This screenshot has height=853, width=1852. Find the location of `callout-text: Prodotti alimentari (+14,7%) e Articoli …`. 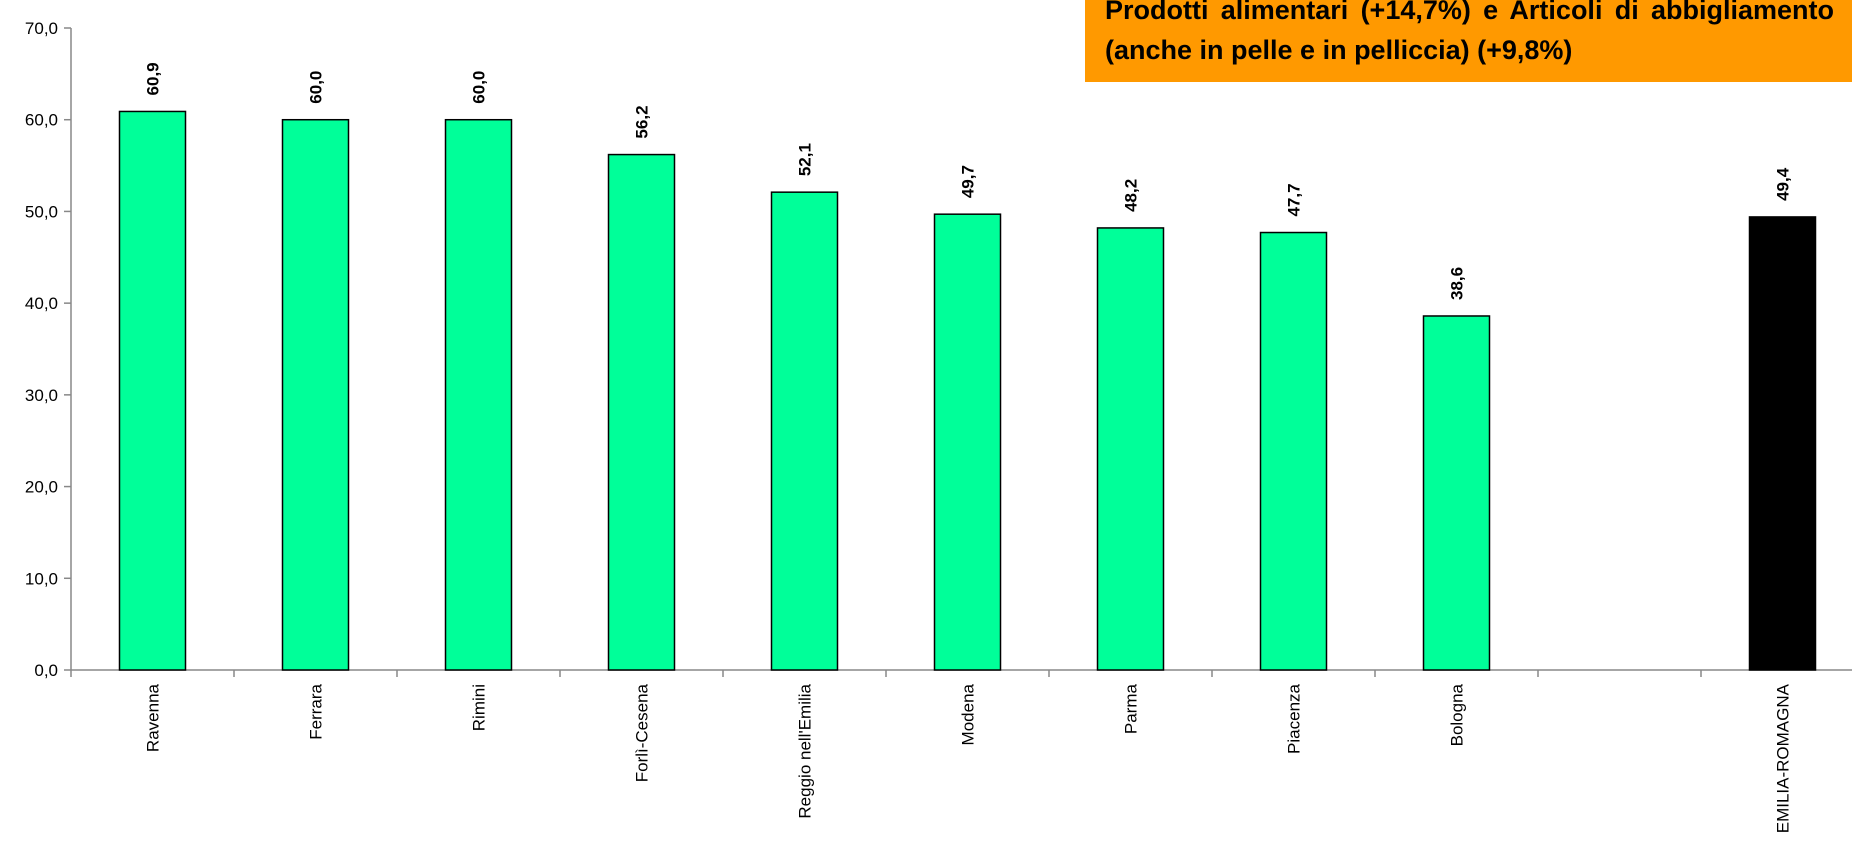

callout-text: Prodotti alimentari (+14,7%) e Articoli … is located at coordinates (1469, 32).